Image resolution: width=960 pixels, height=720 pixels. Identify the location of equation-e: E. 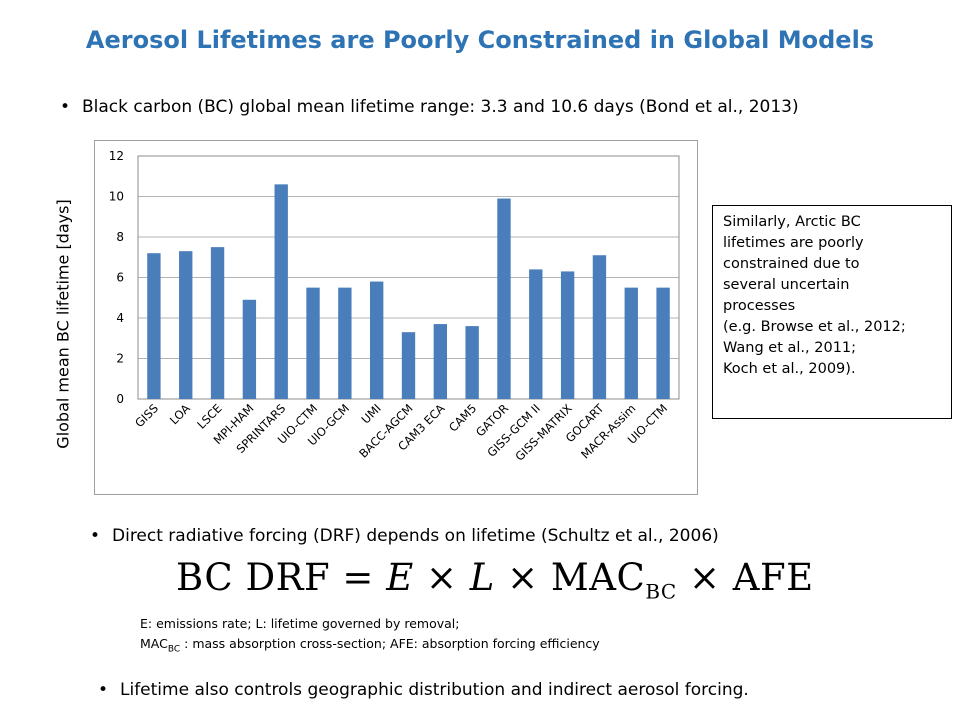
(400, 577).